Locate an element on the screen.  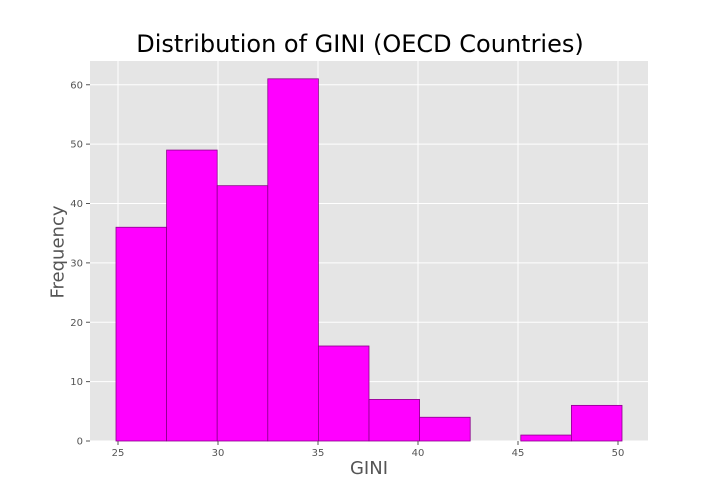
y-tick-label: 0 is located at coordinates (80, 442).